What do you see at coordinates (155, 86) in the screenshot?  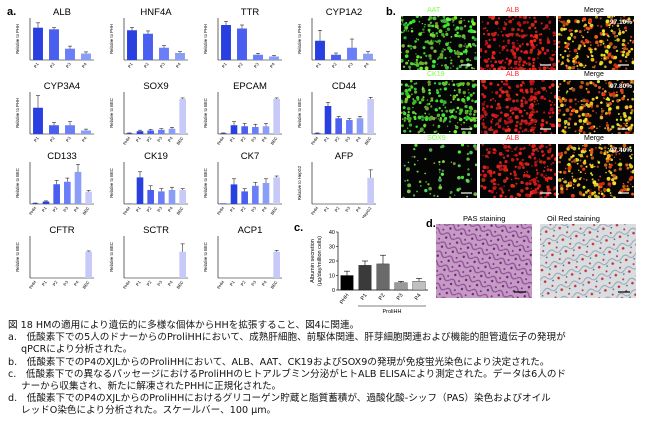 I see `gene-title: SOX9` at bounding box center [155, 86].